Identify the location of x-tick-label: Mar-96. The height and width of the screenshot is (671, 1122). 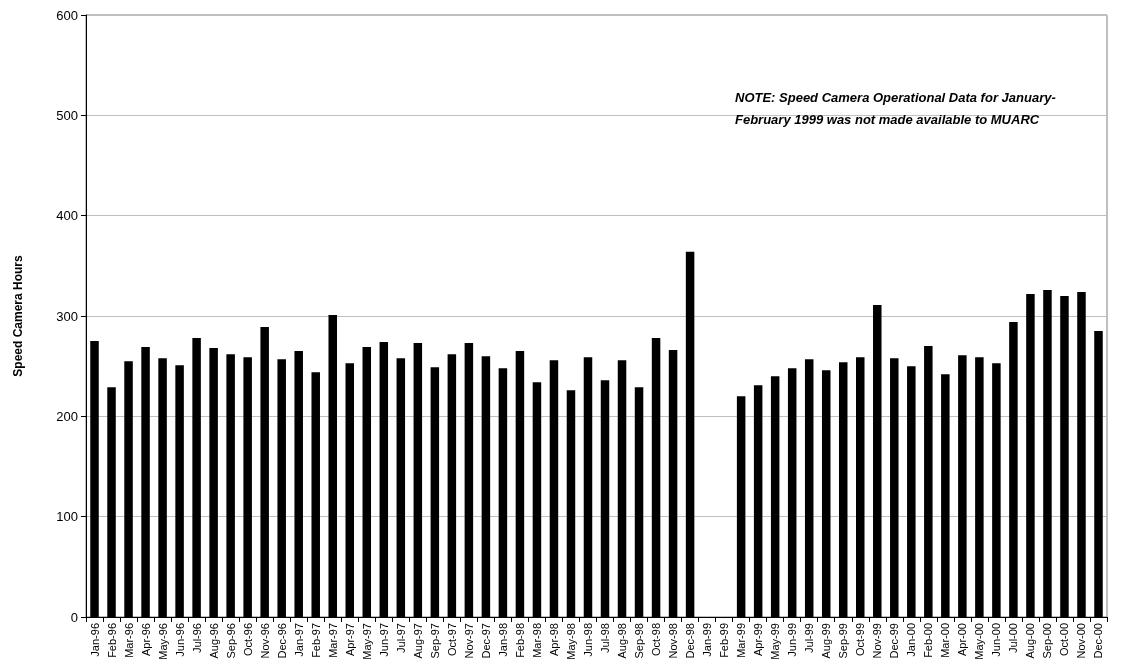
(128, 640).